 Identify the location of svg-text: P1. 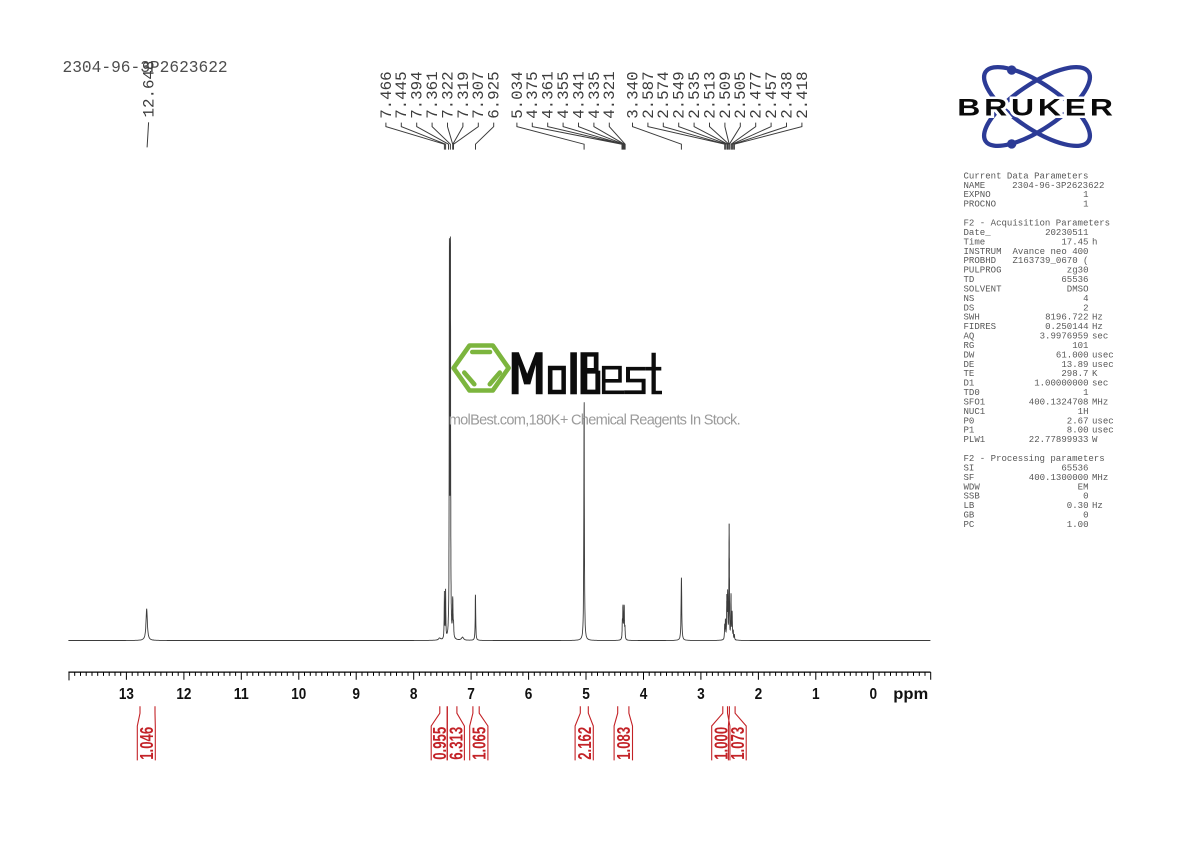
(969, 430).